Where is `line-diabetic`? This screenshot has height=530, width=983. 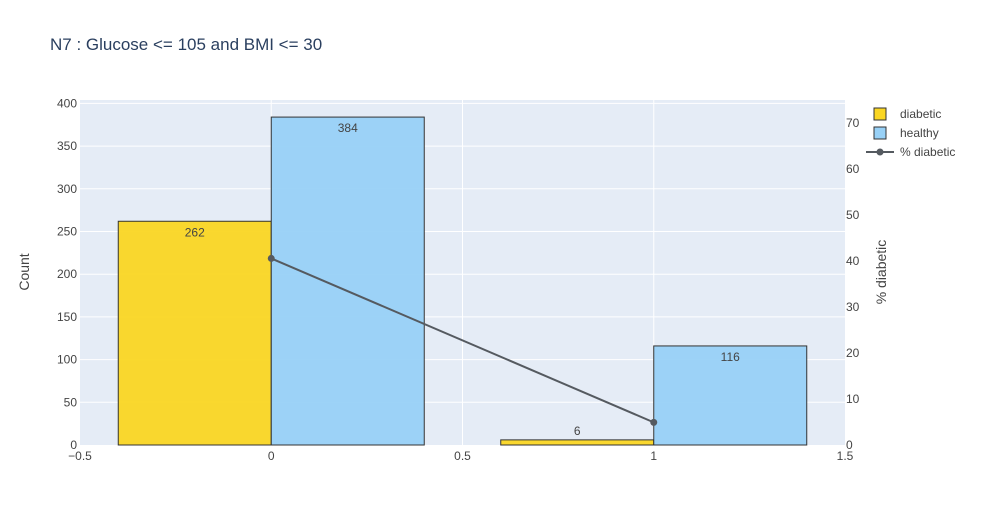
line-diabetic is located at coordinates (462, 340).